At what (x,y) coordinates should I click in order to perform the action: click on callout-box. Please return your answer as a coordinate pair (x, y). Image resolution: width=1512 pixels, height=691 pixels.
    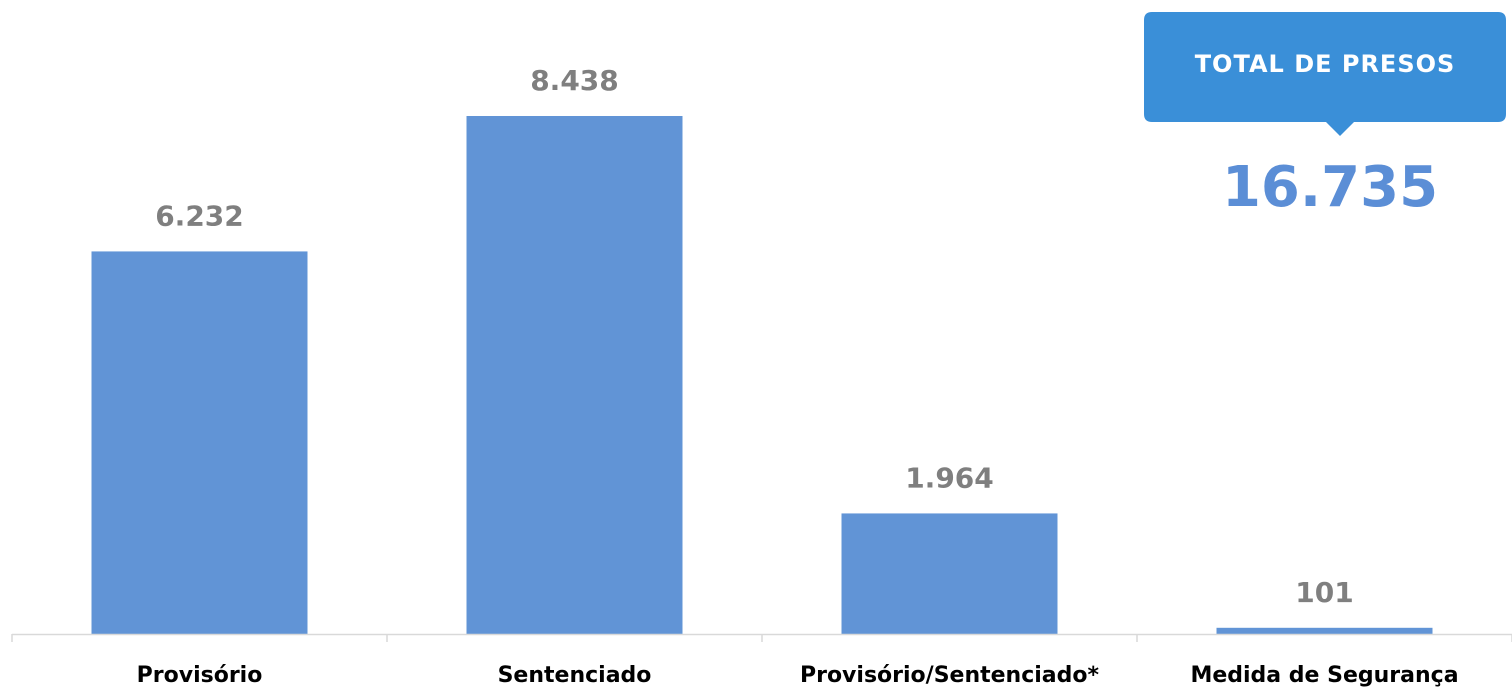
    Looking at the image, I should click on (1325, 74).